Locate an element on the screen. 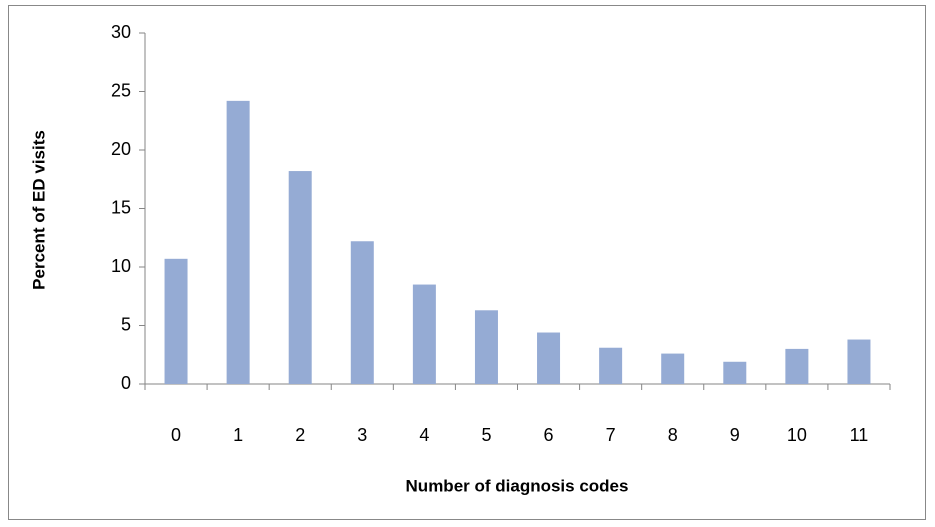  y-tick-label: 0 is located at coordinates (126, 383).